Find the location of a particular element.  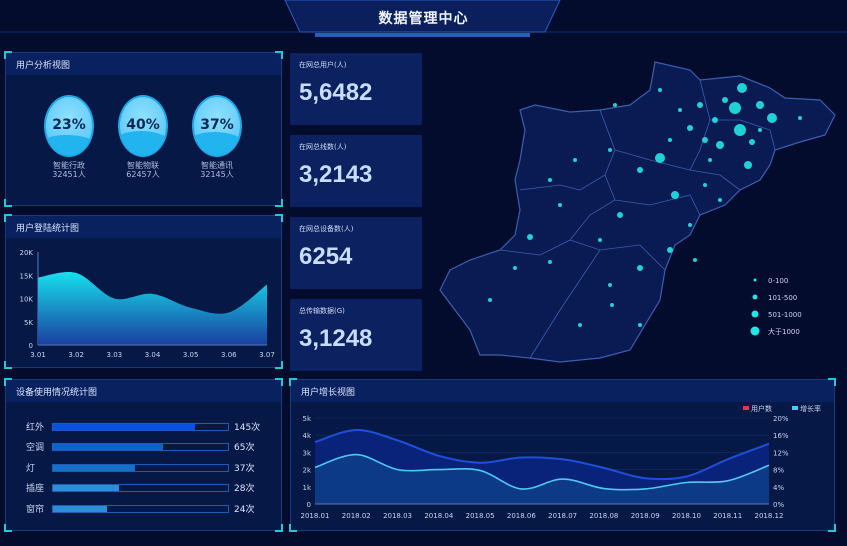

percent-gauge: 37% is located at coordinates (217, 126).